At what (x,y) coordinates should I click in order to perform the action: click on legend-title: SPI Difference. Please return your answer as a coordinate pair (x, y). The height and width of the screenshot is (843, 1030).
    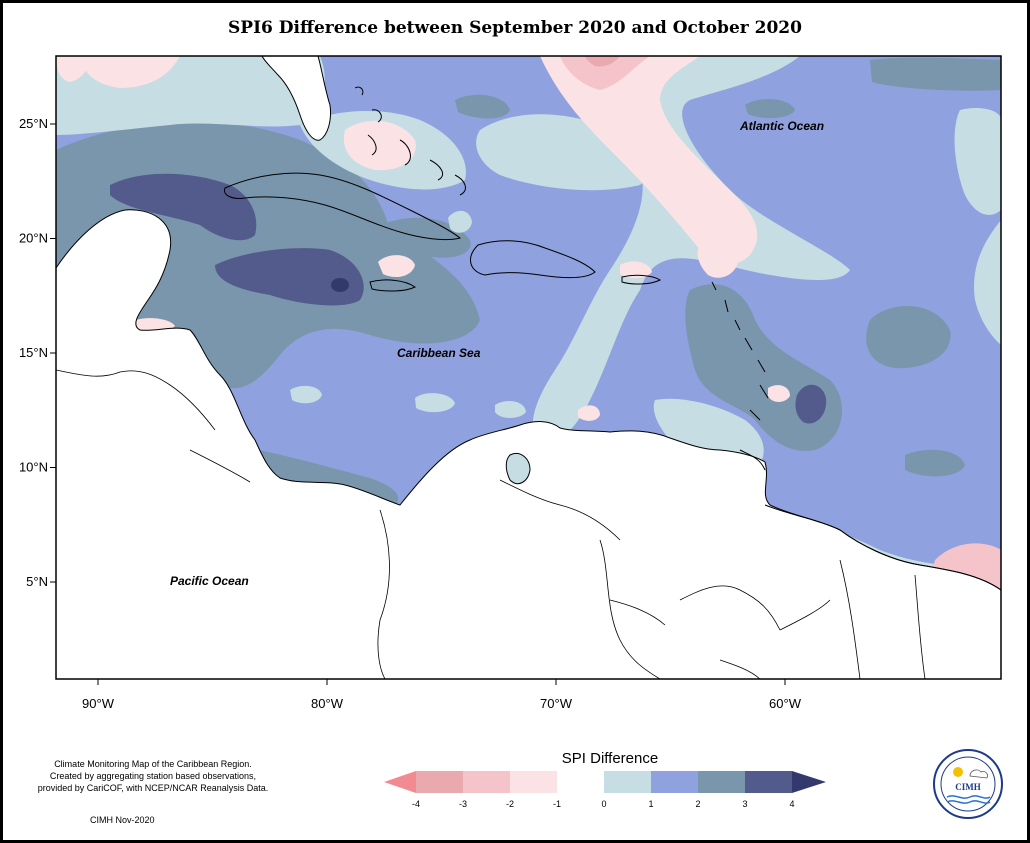
    Looking at the image, I should click on (610, 758).